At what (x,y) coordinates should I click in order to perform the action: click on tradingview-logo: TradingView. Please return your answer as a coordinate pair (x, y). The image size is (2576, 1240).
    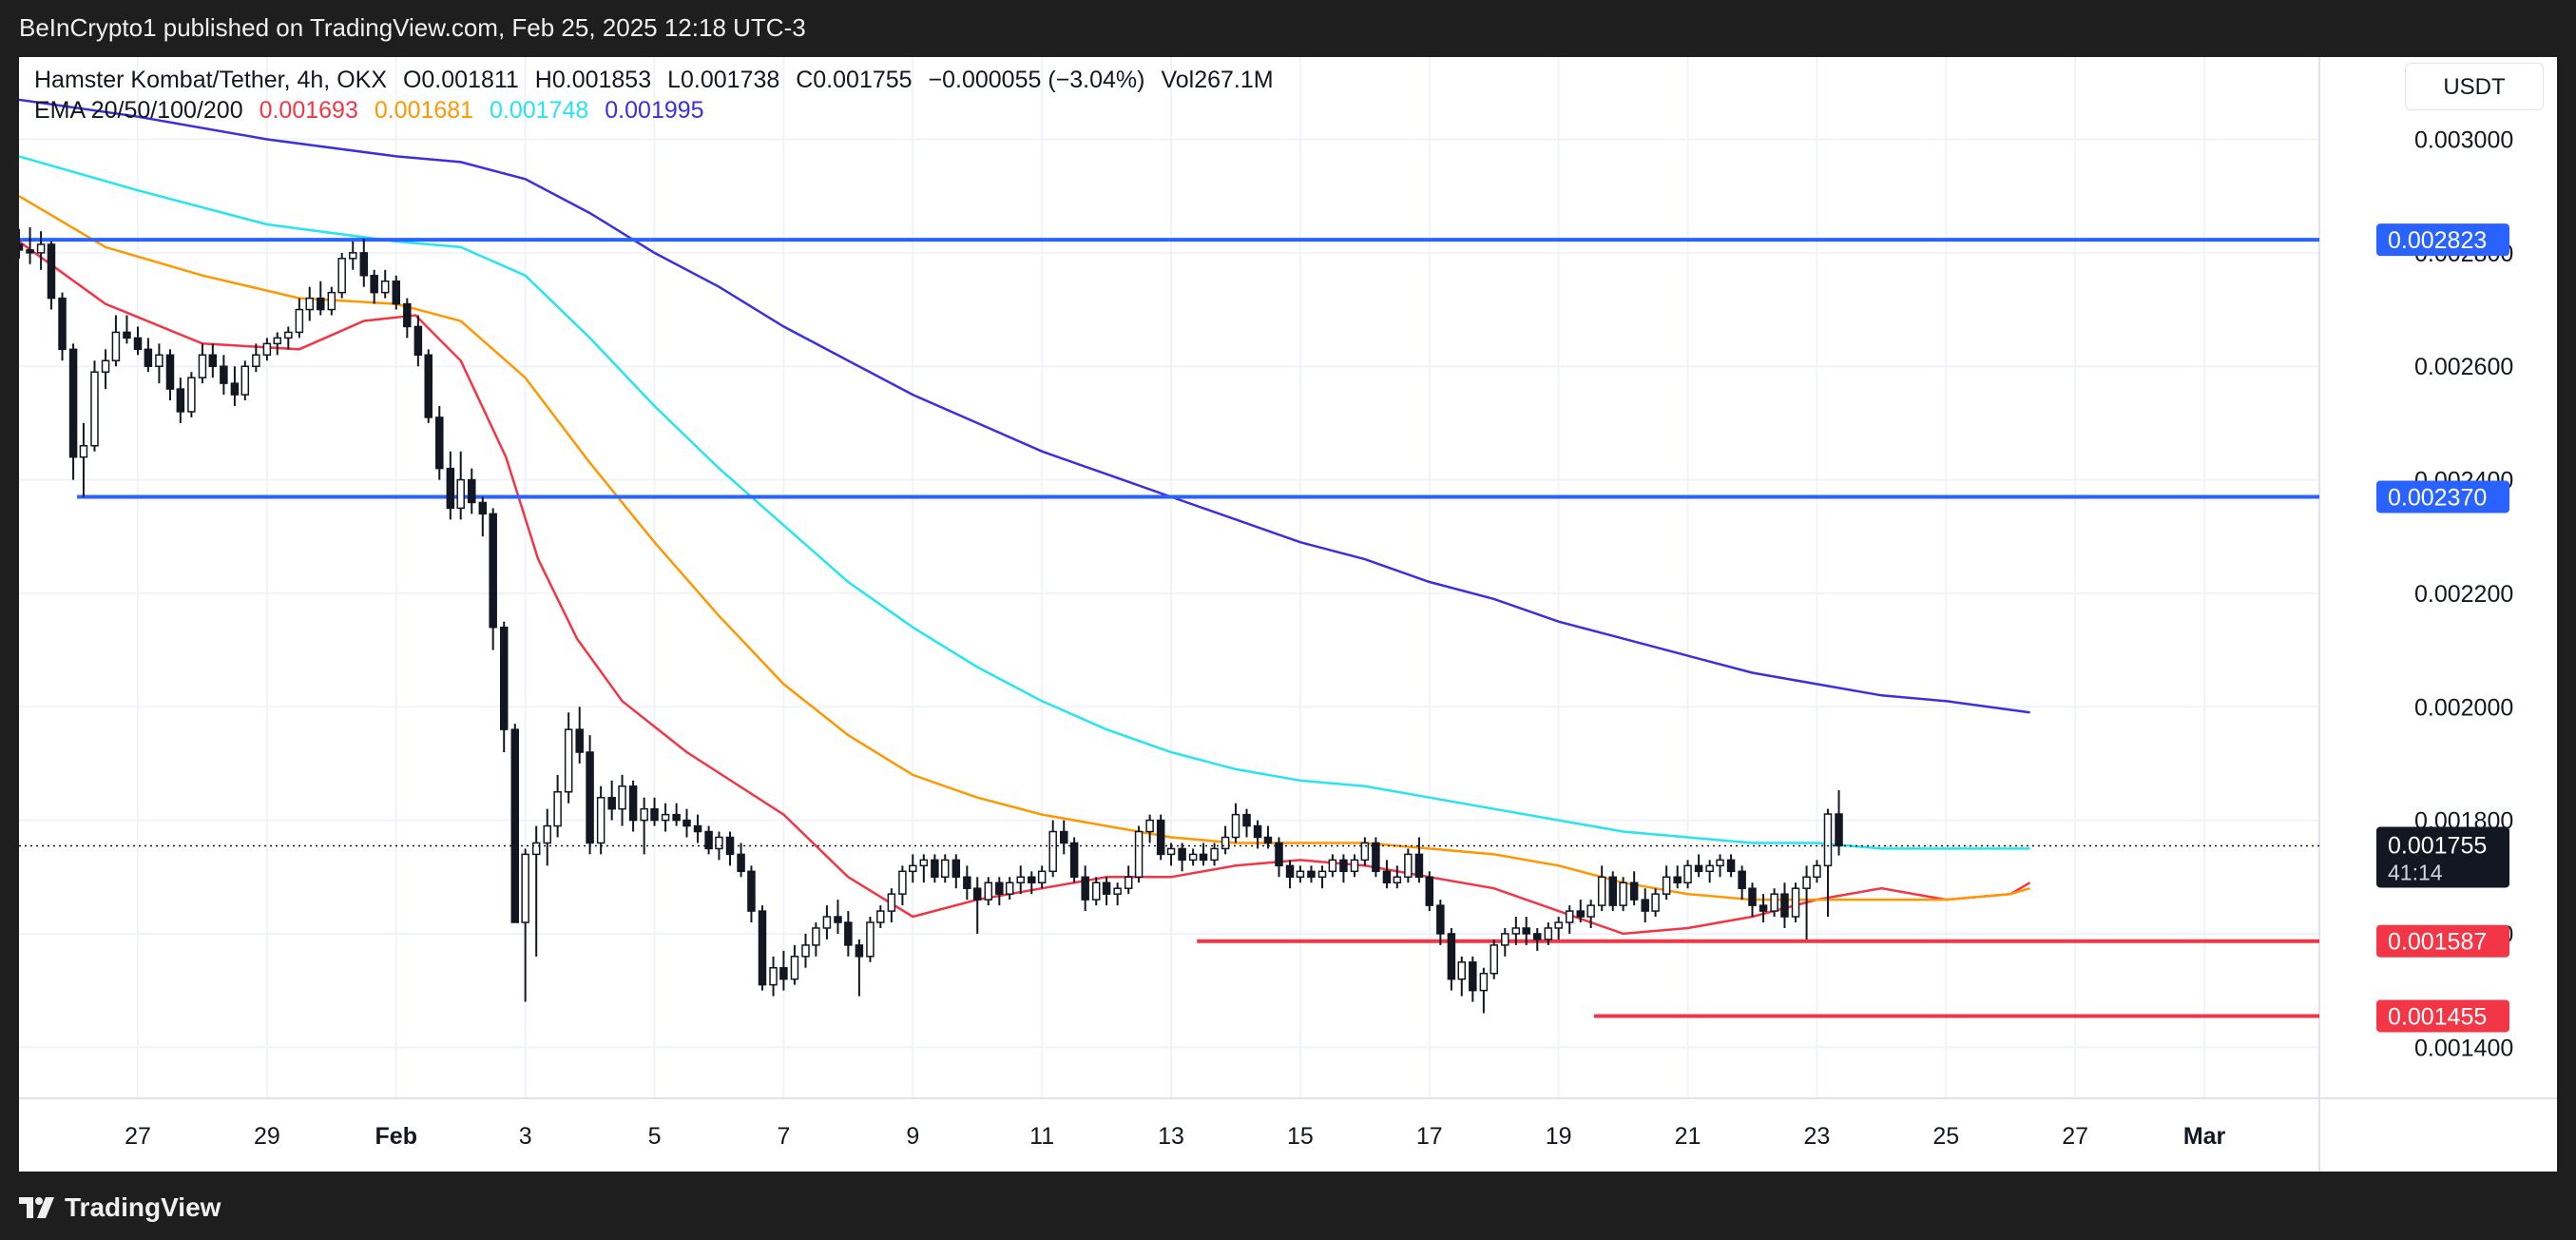
    Looking at the image, I should click on (120, 1207).